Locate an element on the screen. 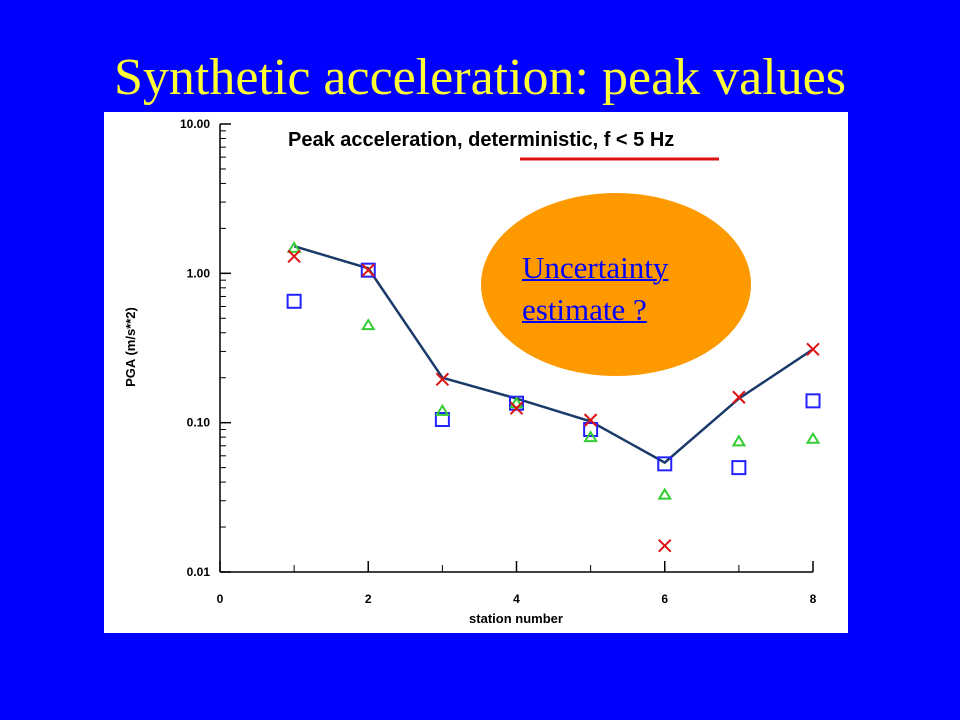 Image resolution: width=960 pixels, height=720 pixels. callout-text: Uncertainty estimate ? is located at coordinates (595, 289).